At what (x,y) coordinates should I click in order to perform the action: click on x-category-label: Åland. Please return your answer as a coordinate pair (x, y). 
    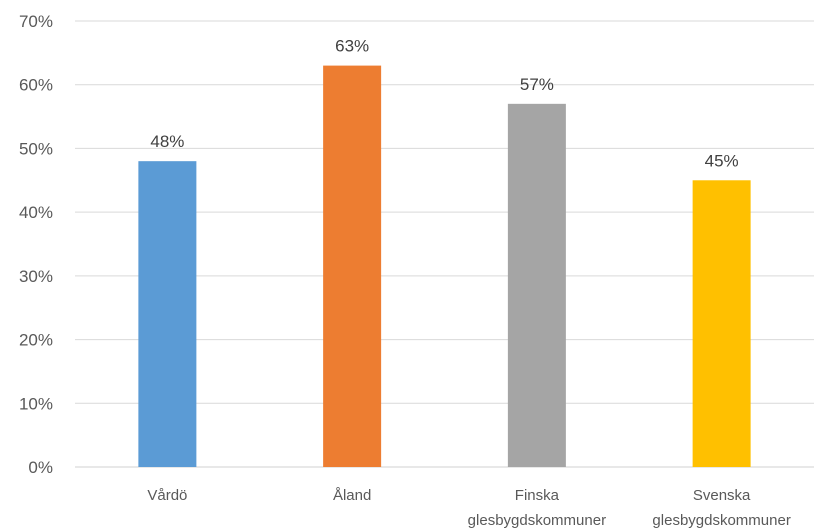
    Looking at the image, I should click on (352, 495).